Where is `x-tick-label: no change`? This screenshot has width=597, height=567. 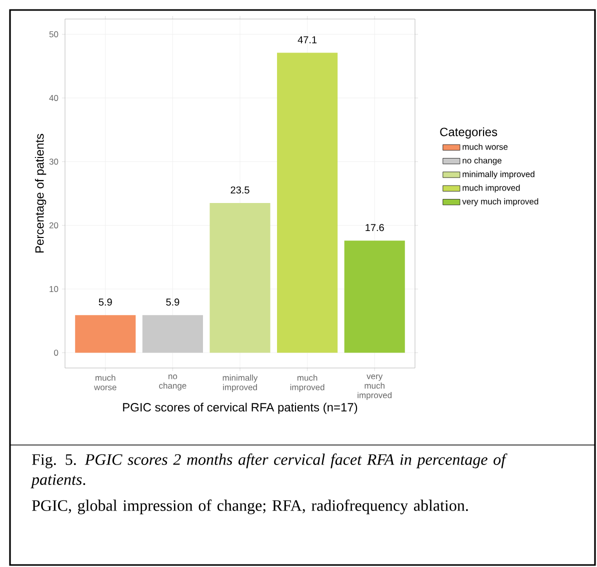
x-tick-label: no change is located at coordinates (172, 382).